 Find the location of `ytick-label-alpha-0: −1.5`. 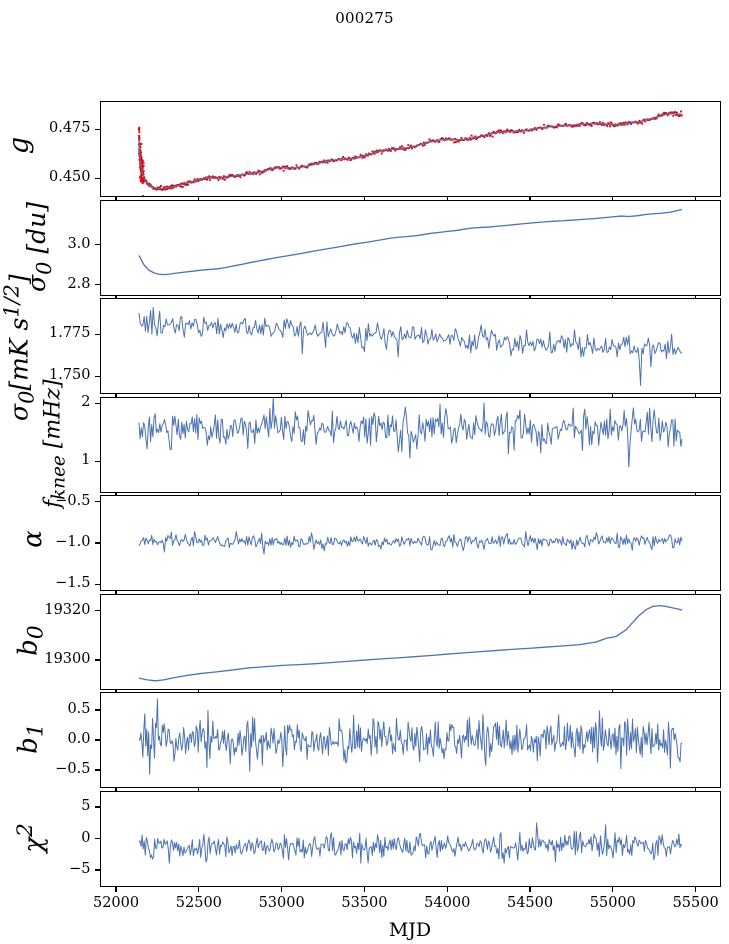

ytick-label-alpha-0: −1.5 is located at coordinates (73, 583).